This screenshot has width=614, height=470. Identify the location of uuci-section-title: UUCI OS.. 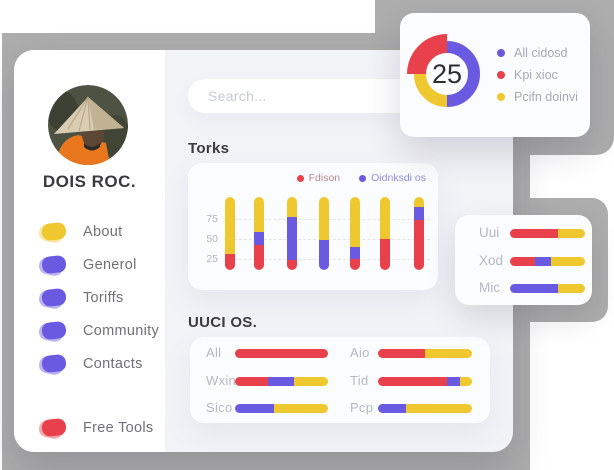
(223, 322).